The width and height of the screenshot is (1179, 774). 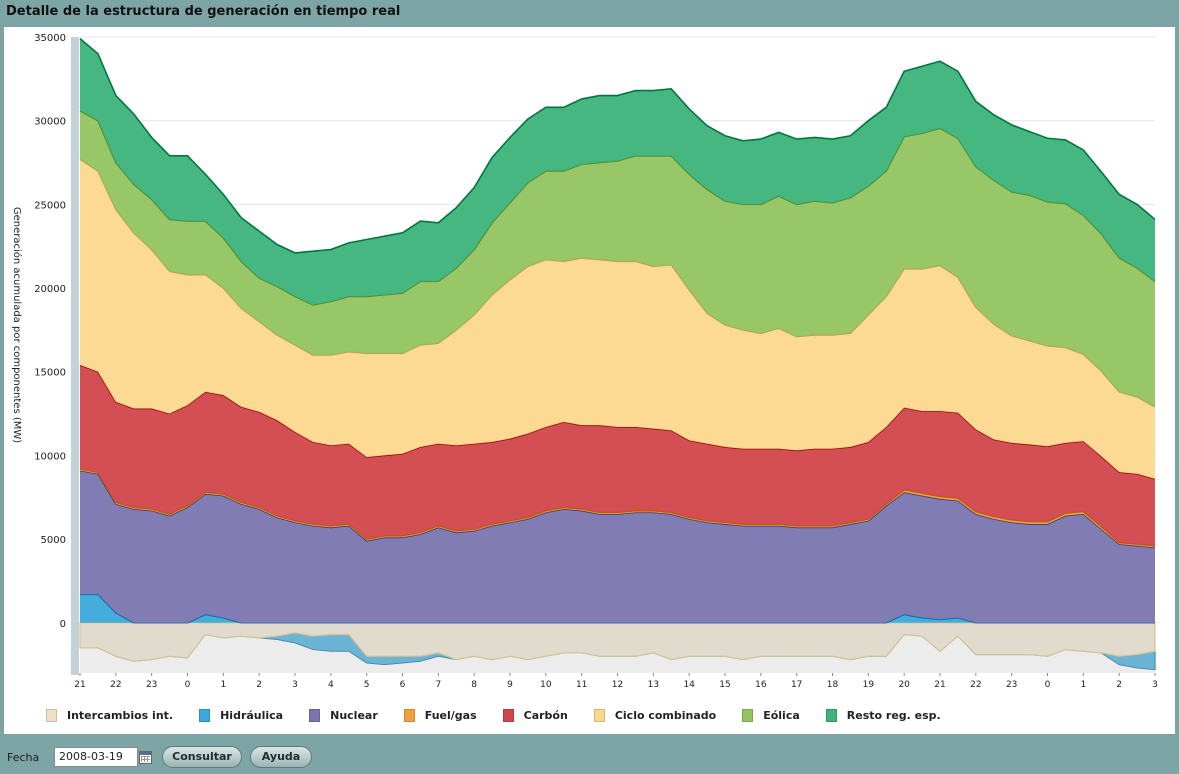 What do you see at coordinates (50, 456) in the screenshot?
I see `y-tick-label: 10000` at bounding box center [50, 456].